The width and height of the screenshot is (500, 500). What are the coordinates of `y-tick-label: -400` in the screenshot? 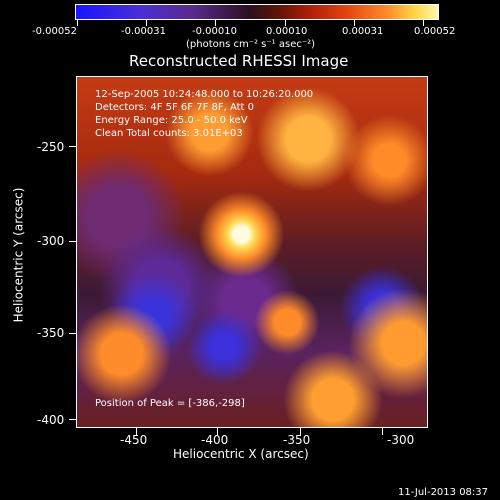 It's located at (51, 420).